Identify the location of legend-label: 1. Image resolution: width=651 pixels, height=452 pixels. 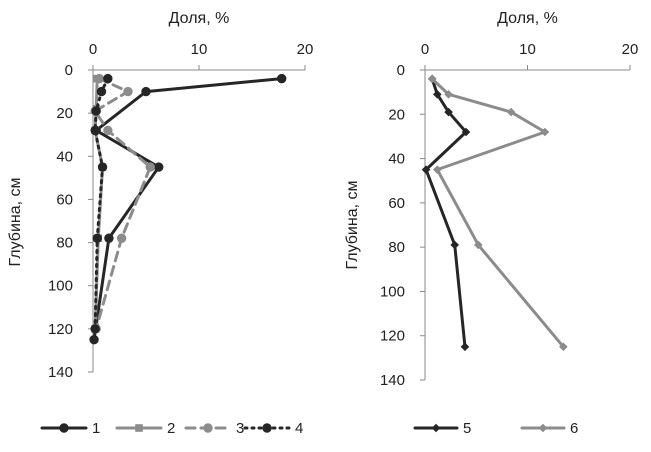
(96, 428).